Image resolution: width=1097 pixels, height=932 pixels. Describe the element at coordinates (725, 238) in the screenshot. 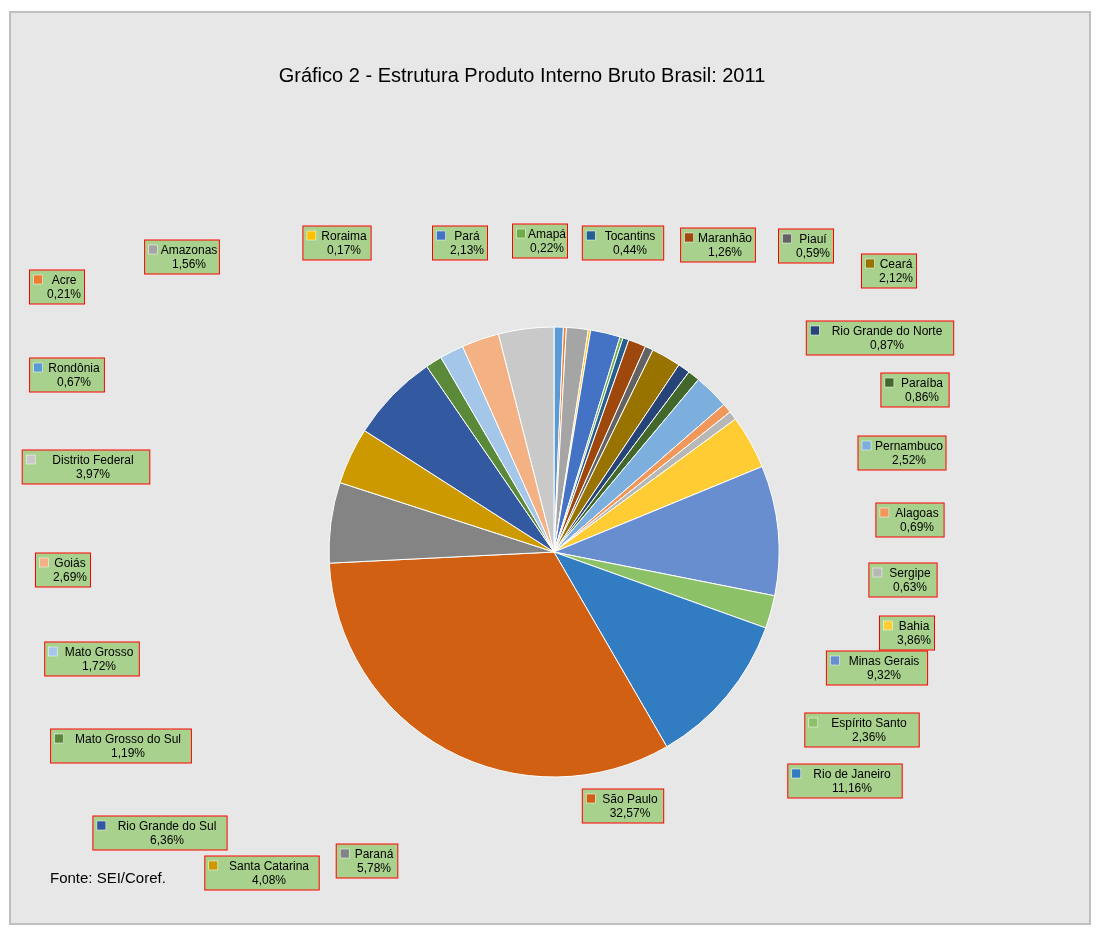

I see `legend-label: Maranhão` at that location.